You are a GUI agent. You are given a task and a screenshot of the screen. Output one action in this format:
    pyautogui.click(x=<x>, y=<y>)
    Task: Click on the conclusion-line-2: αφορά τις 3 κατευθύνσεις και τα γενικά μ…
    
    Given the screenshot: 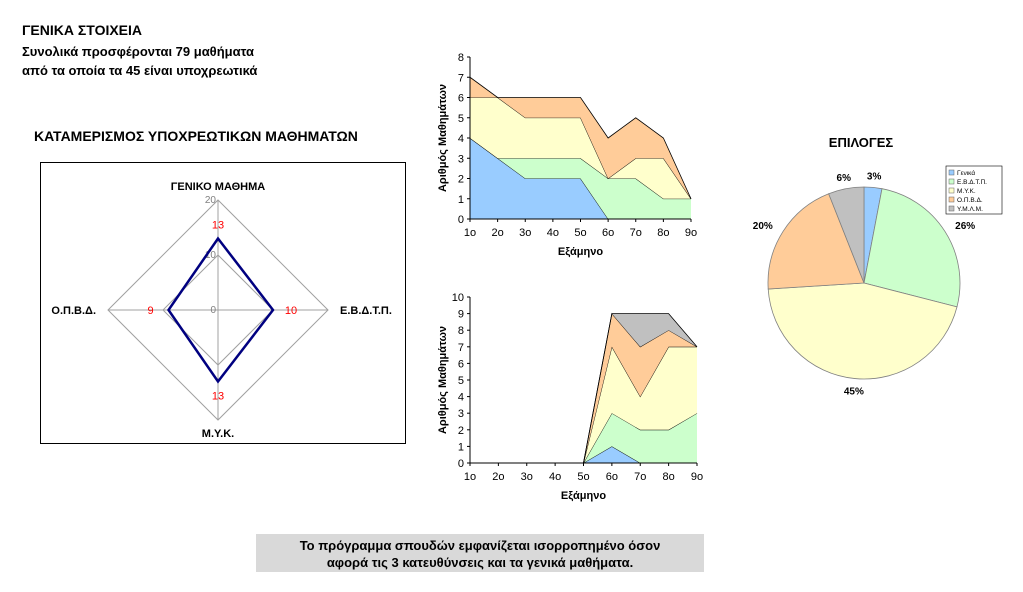 What is the action you would take?
    pyautogui.click(x=480, y=562)
    